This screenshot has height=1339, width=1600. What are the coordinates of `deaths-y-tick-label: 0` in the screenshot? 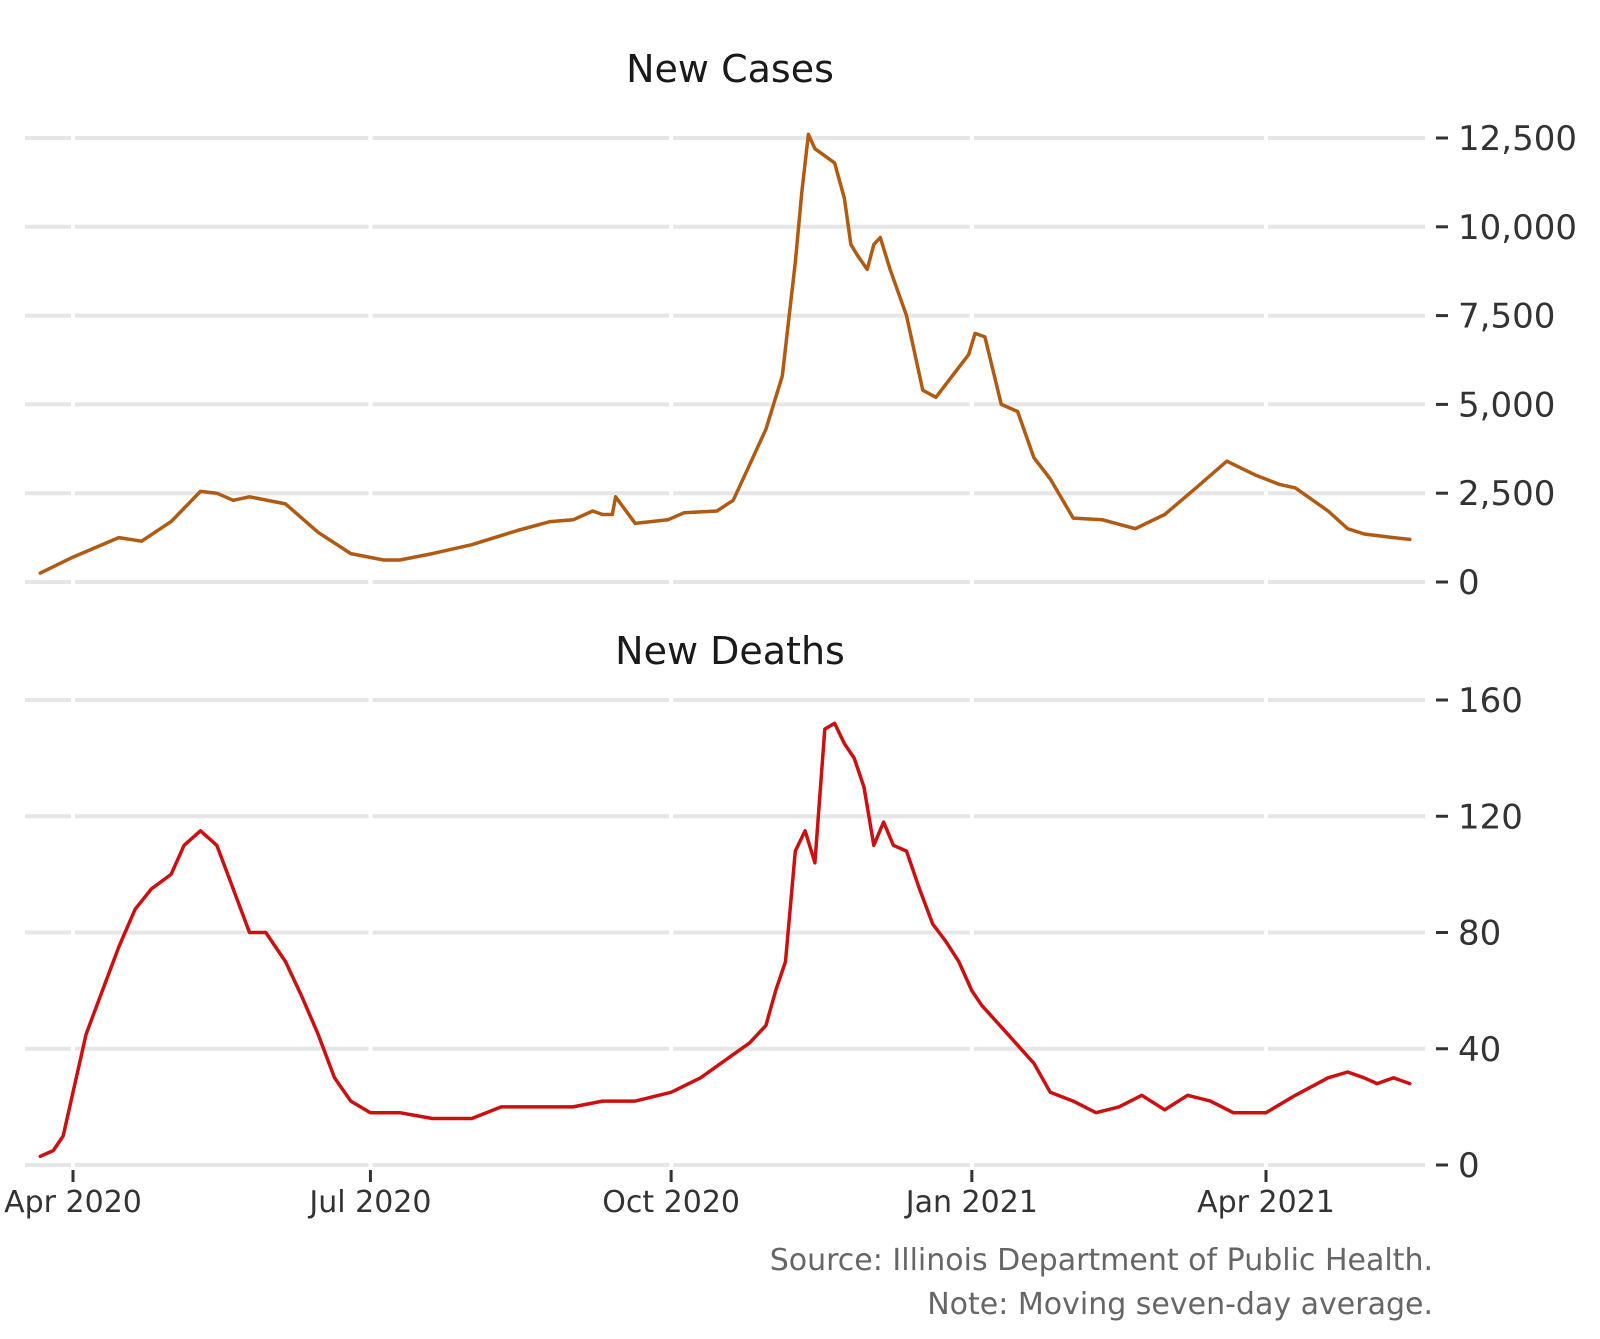 It's located at (1469, 1166).